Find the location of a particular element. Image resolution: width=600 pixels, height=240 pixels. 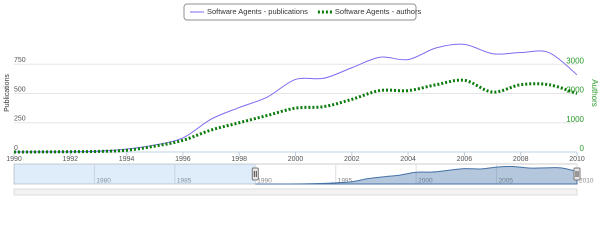

navigator-tick-label: 2005 is located at coordinates (506, 181).